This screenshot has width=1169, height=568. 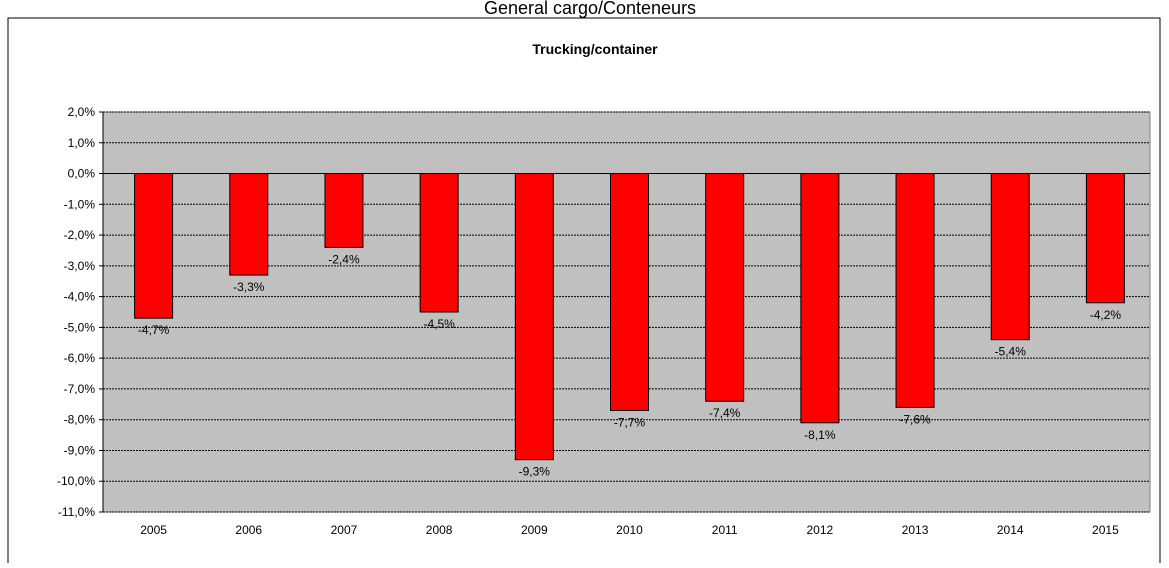 I want to click on data-label: -7,6%, so click(x=915, y=419).